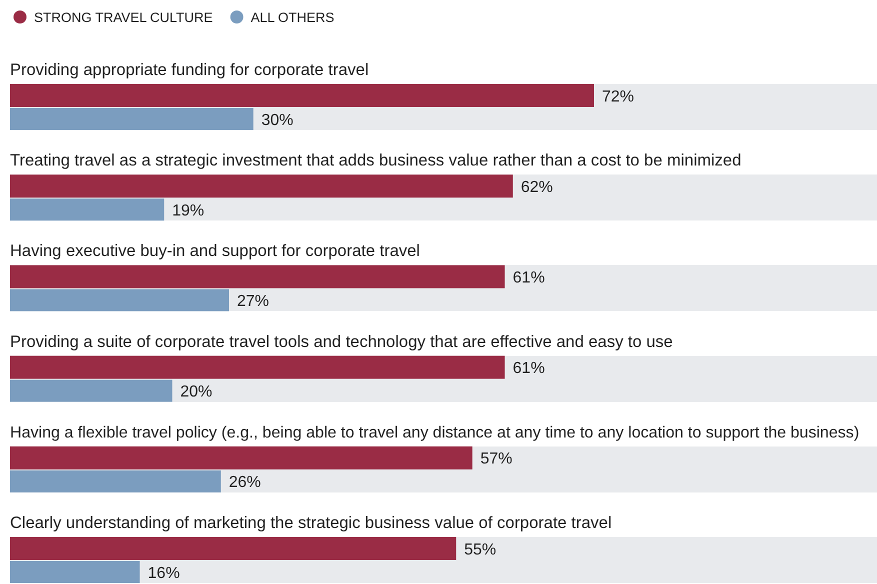 The height and width of the screenshot is (584, 877). Describe the element at coordinates (196, 392) in the screenshot. I see `data-label: 20%` at that location.